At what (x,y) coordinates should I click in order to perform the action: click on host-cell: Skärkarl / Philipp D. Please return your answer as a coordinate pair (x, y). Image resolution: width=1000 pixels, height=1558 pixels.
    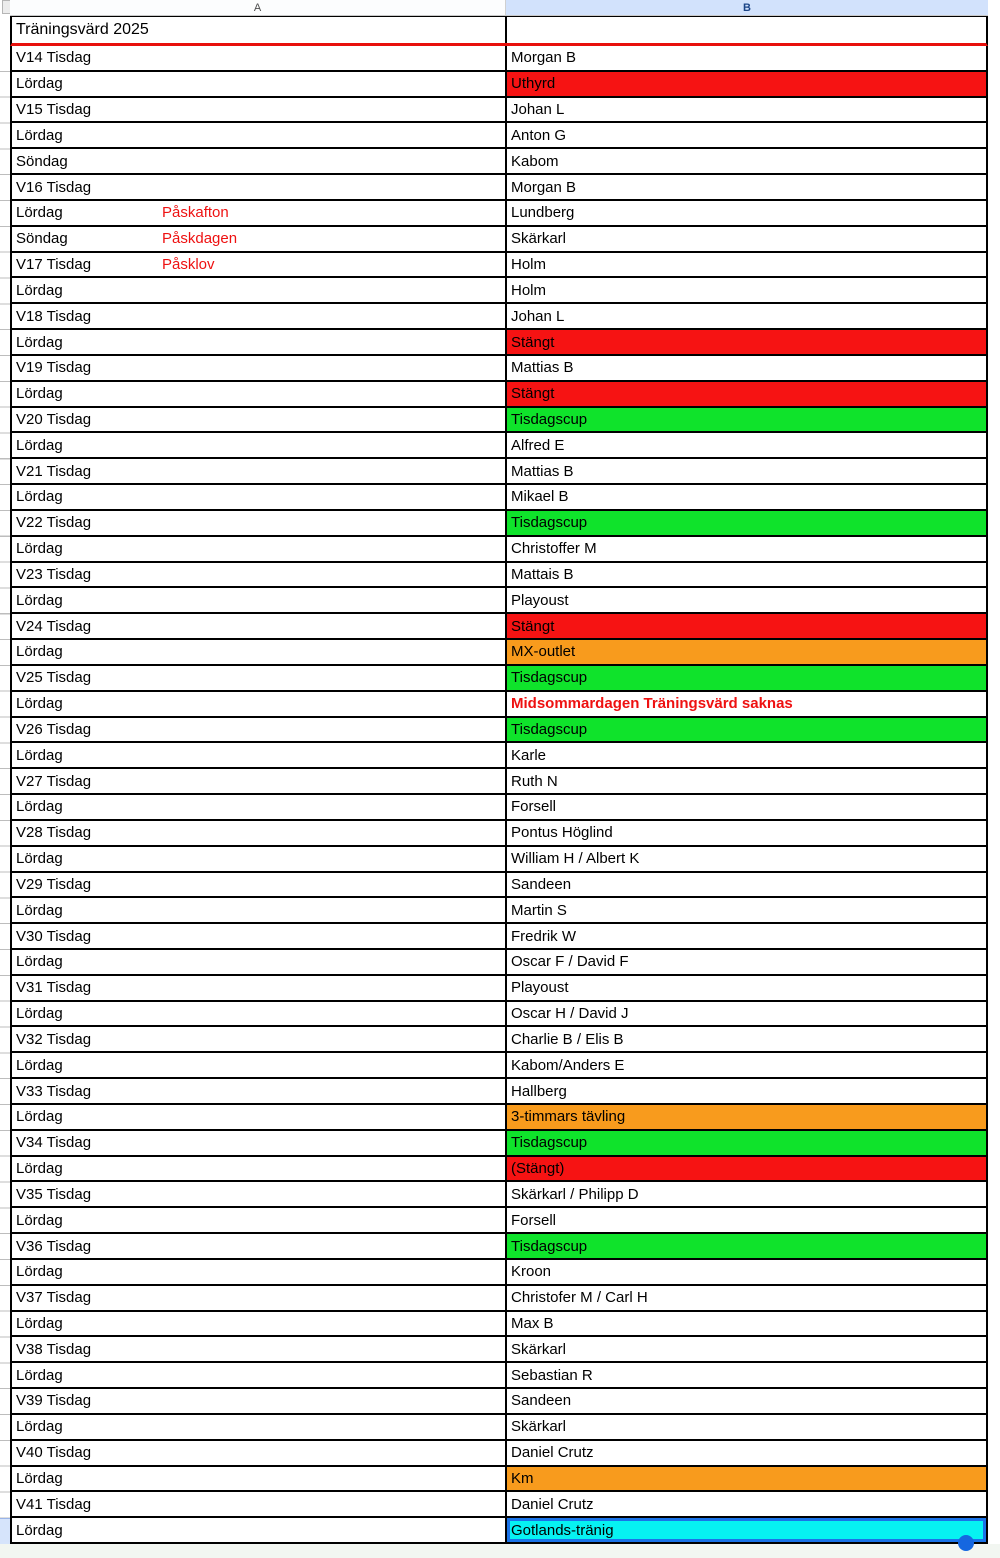
    Looking at the image, I should click on (746, 1194).